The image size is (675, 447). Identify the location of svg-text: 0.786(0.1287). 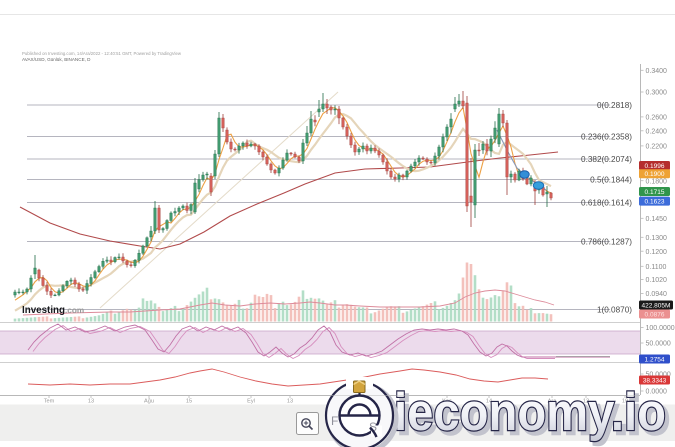
(606, 242).